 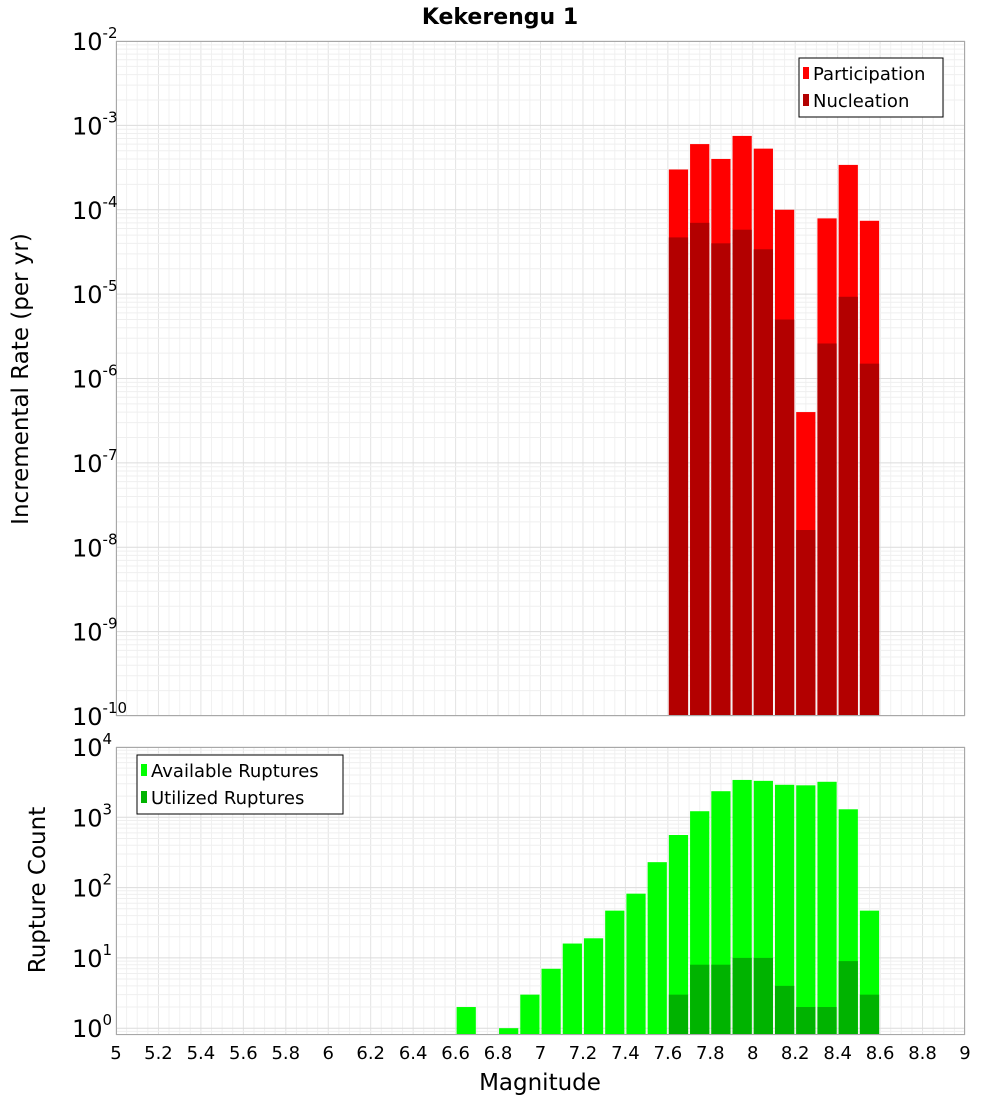 I want to click on y-tick-label: 10⁻⁹, so click(x=95, y=631).